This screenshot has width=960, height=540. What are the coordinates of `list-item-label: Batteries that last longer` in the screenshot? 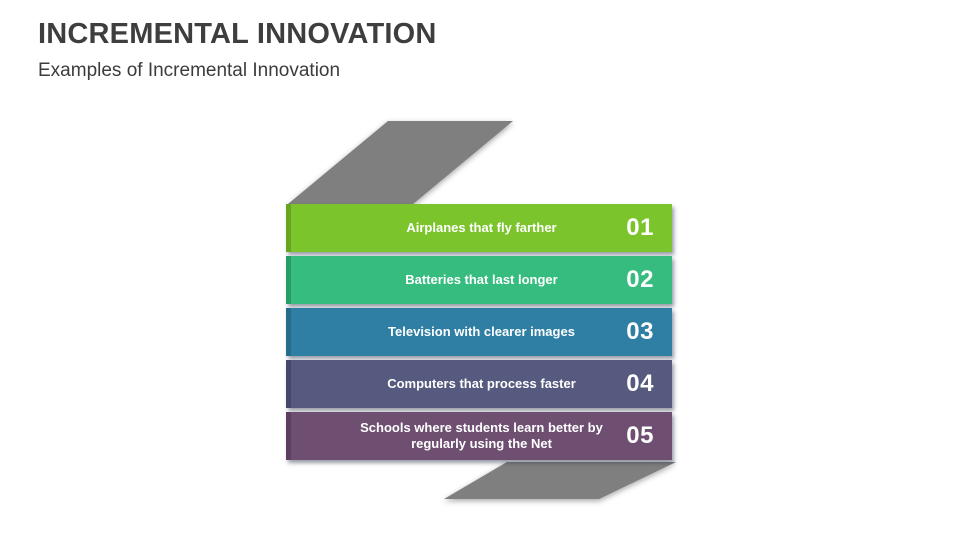 It's located at (481, 279).